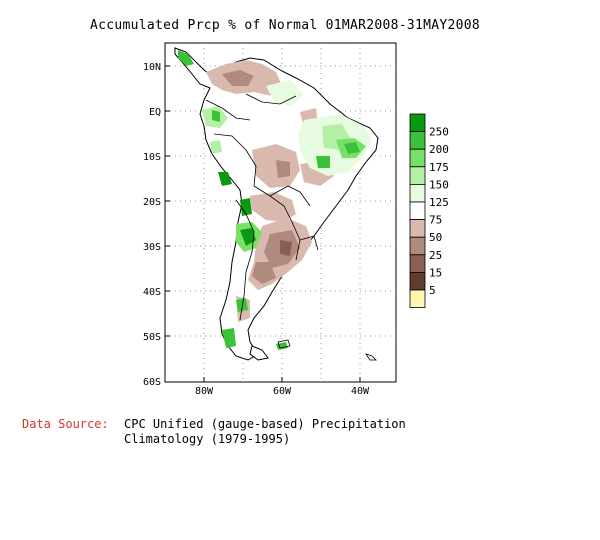 This screenshot has height=540, width=600. I want to click on lon-label-60w: 60W, so click(282, 391).